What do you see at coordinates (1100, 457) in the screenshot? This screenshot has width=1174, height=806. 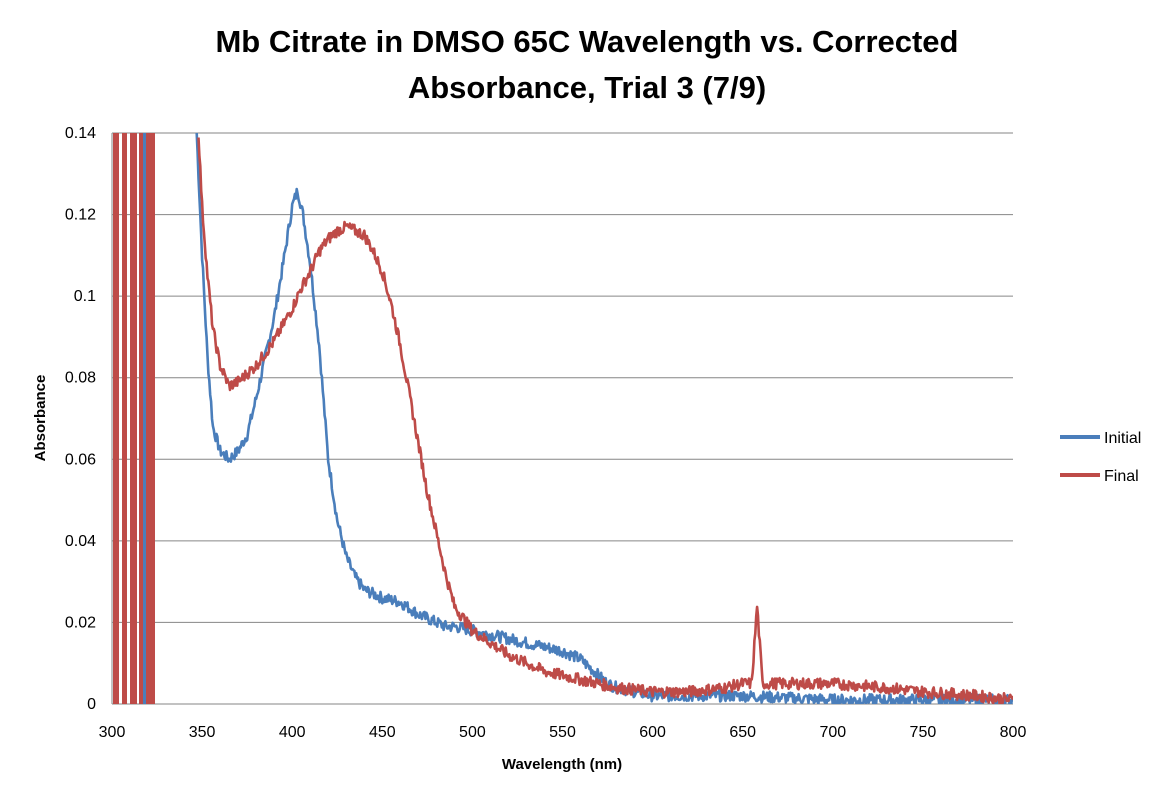 I see `legend: Initial Final` at bounding box center [1100, 457].